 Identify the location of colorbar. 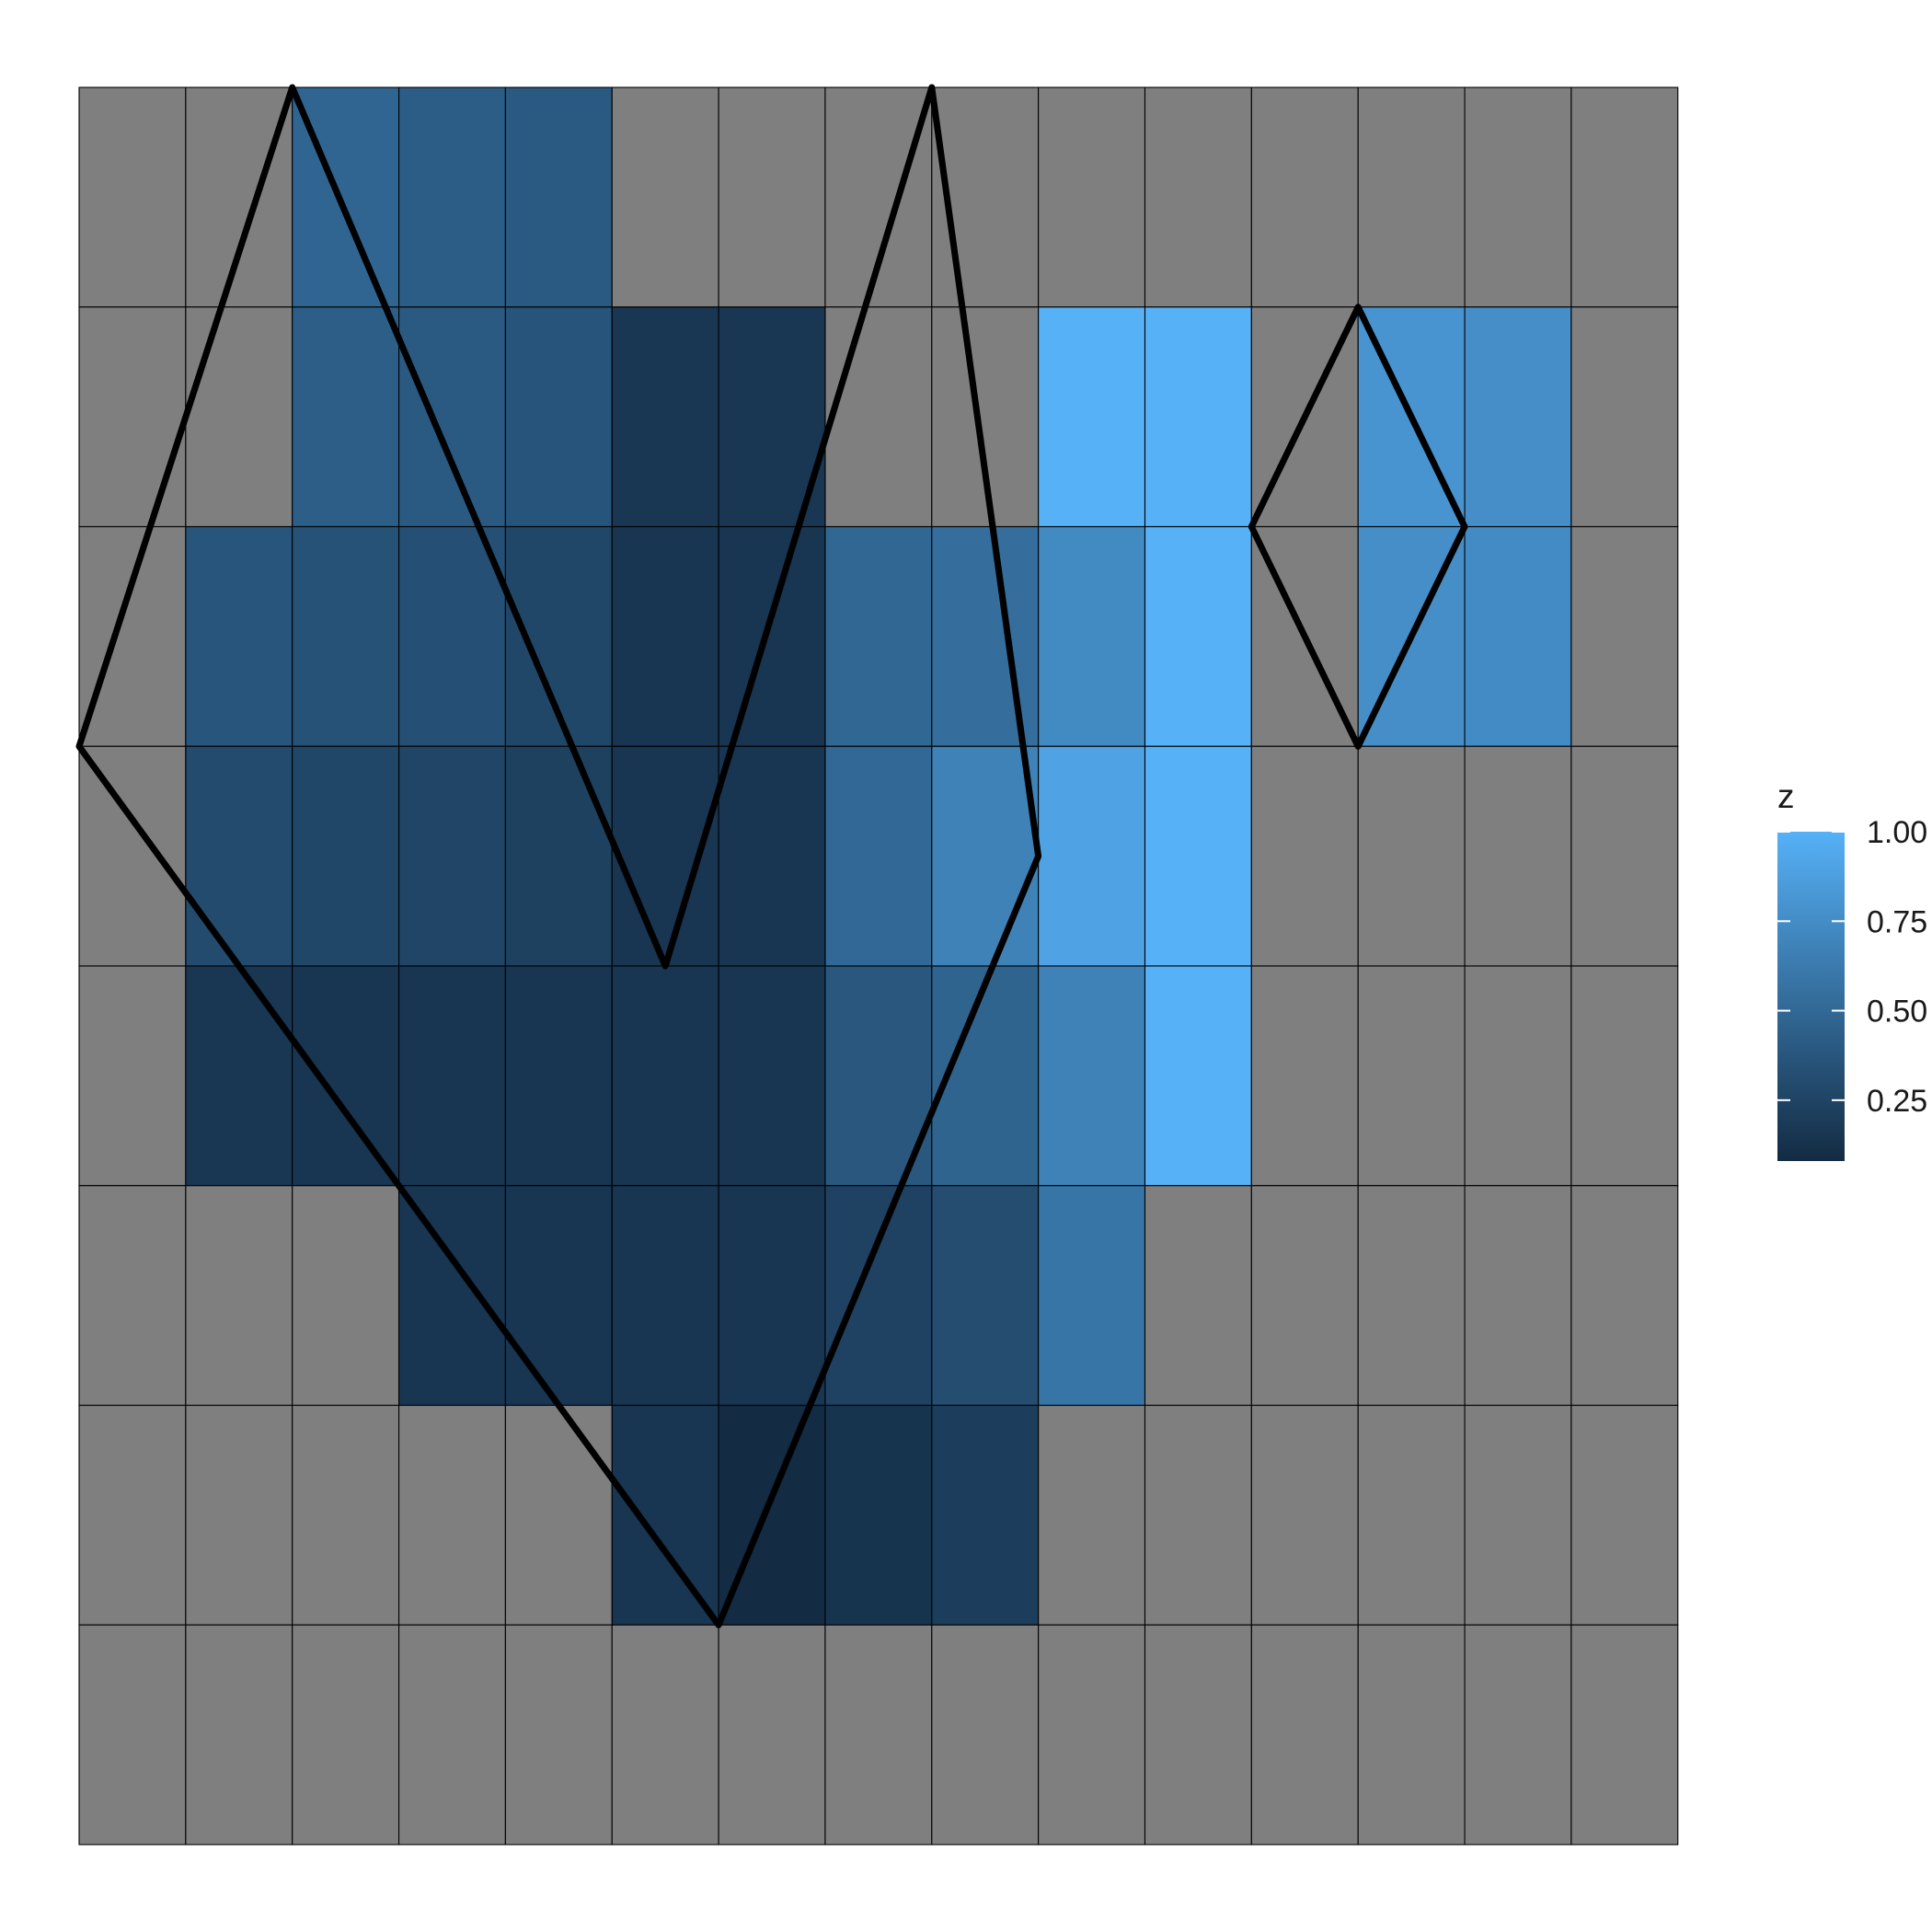
(1811, 997).